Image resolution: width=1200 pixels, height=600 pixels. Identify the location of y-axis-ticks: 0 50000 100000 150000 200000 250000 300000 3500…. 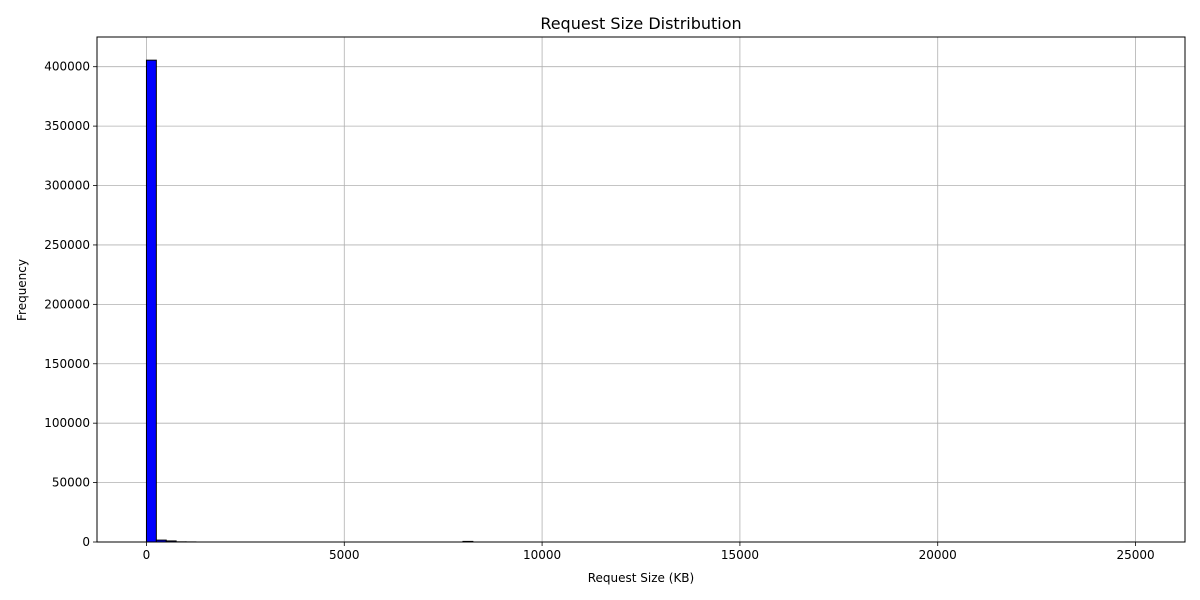
(70, 304).